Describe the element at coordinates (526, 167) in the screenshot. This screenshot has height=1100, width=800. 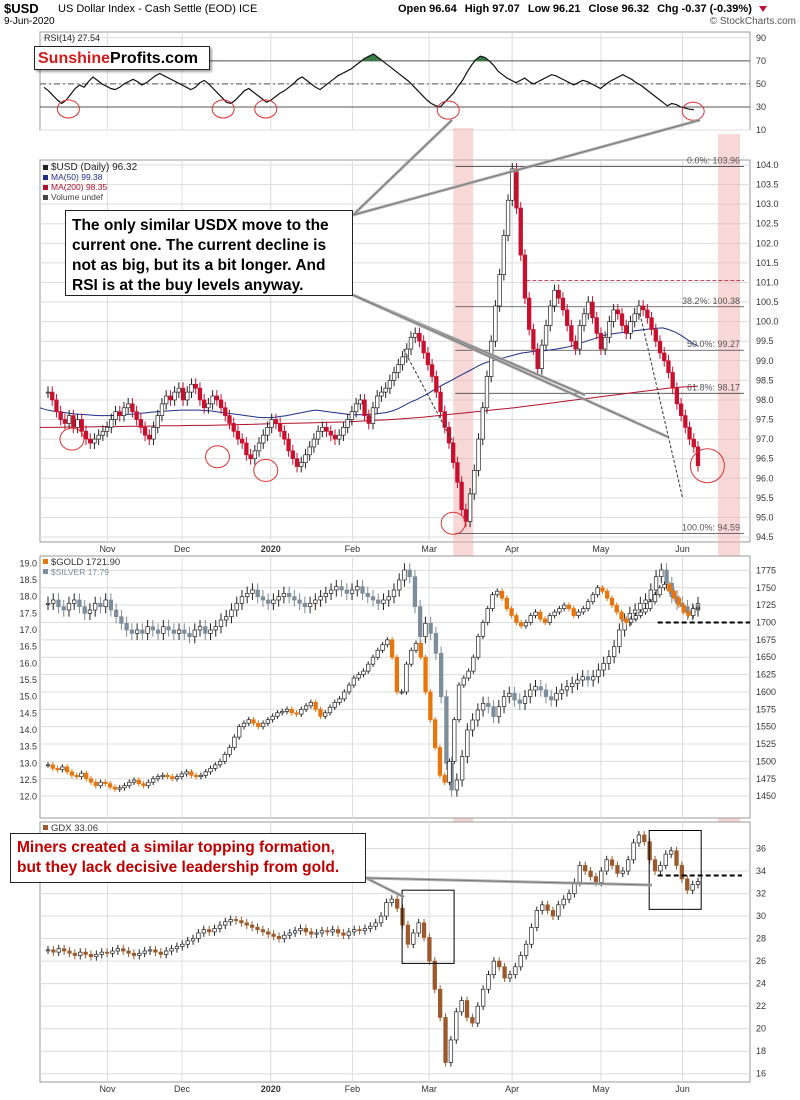
I see `usd-note-pointer` at that location.